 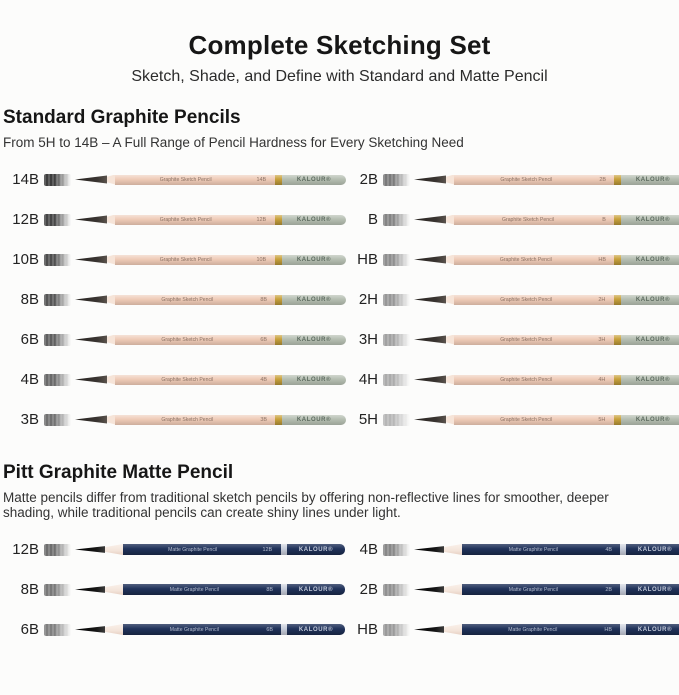 I want to click on pencil-row: 8B Graphite Sketch Pencil 8B KALOUR®, so click(x=174, y=300).